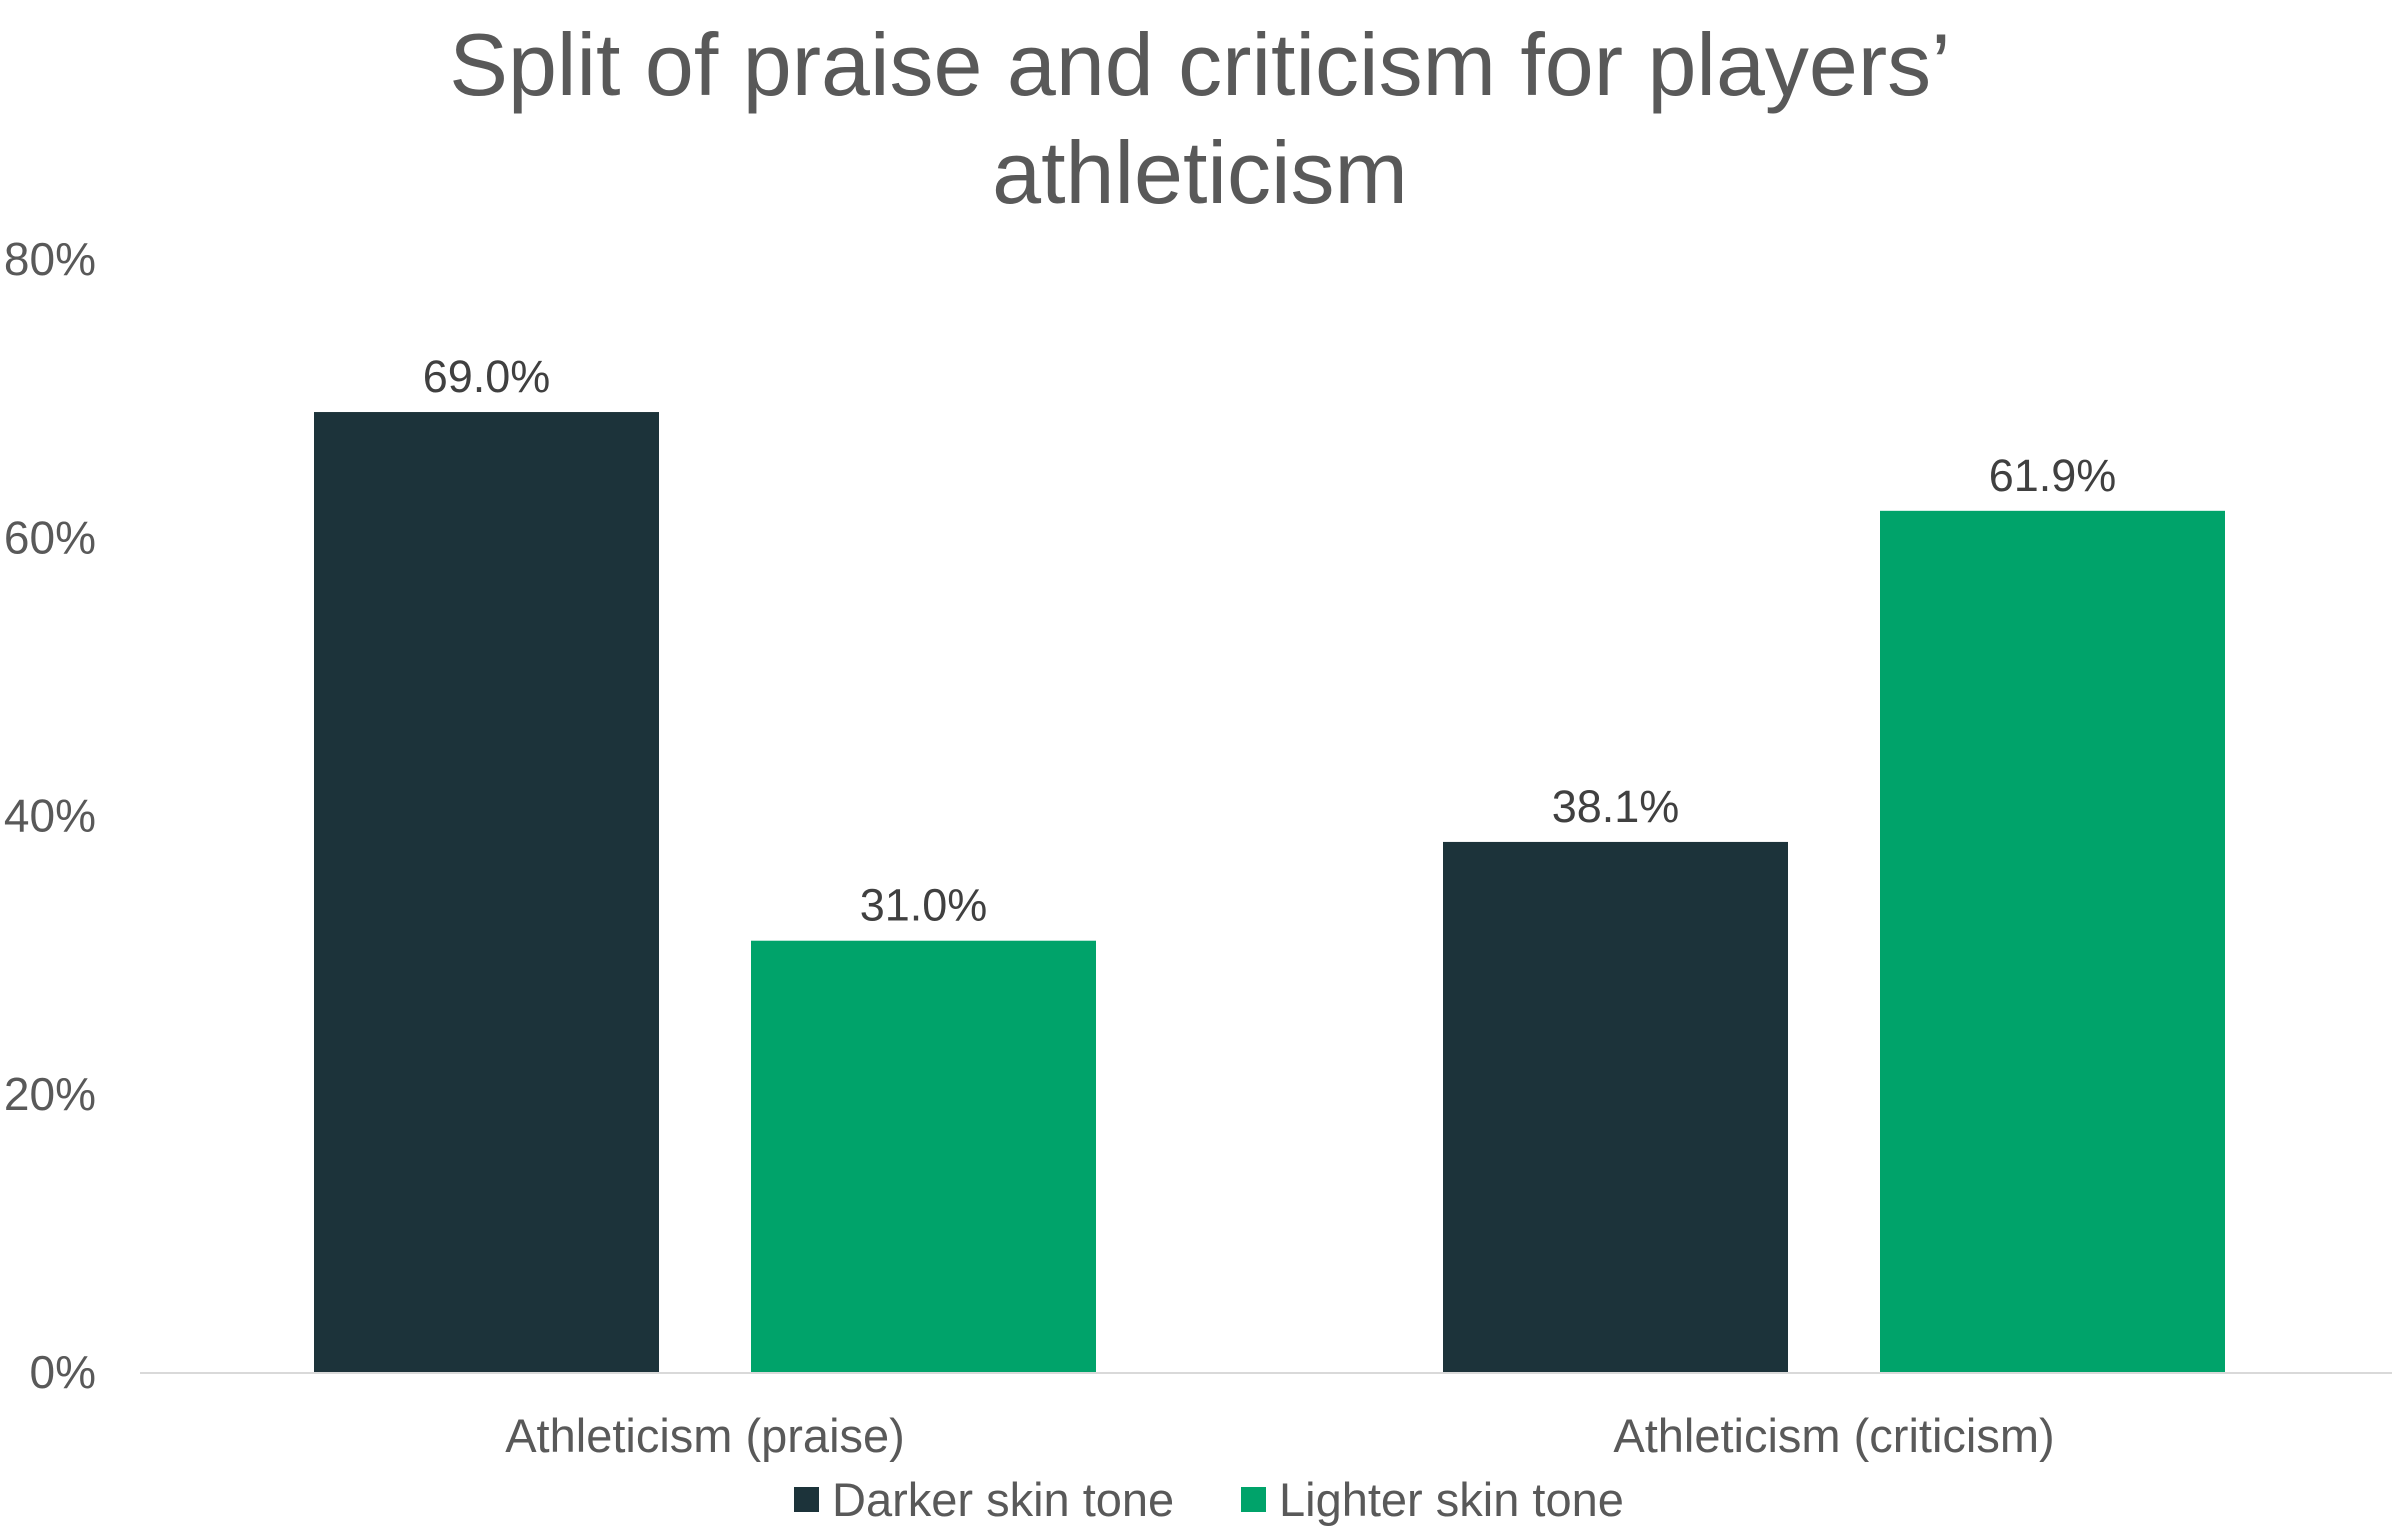  What do you see at coordinates (50, 537) in the screenshot?
I see `y-tick-label: 60%` at bounding box center [50, 537].